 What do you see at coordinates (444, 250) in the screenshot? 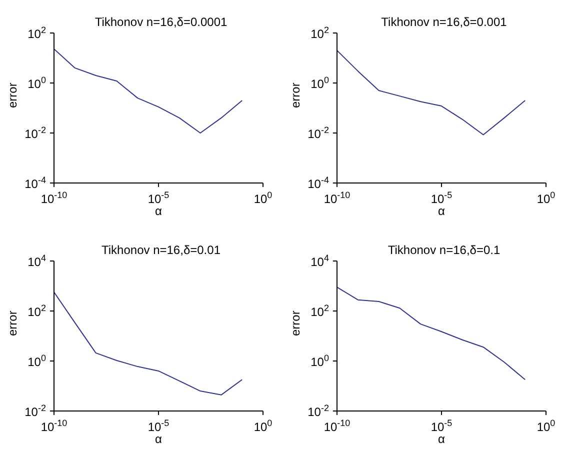
I see `chart-title: Tikhonov n=16,δ=0.1` at bounding box center [444, 250].